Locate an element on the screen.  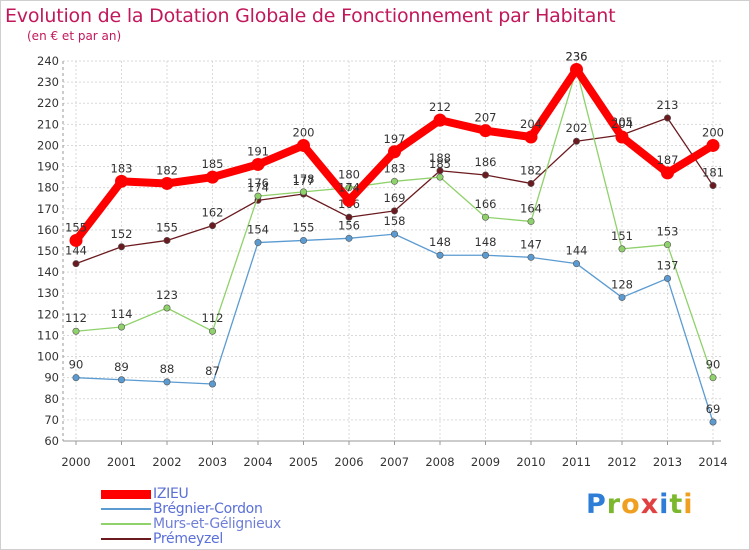
data-label-izieu-2014: 200 is located at coordinates (713, 132).